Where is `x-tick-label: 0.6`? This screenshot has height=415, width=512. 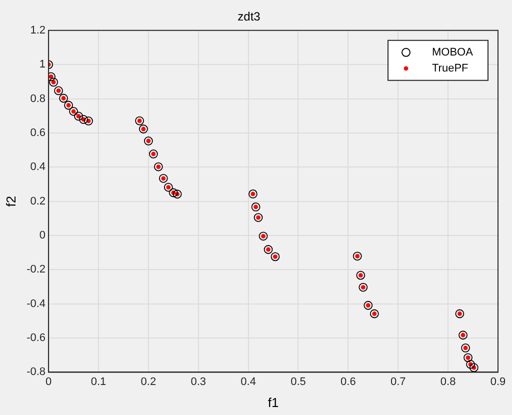
x-tick-label: 0.6 is located at coordinates (348, 382).